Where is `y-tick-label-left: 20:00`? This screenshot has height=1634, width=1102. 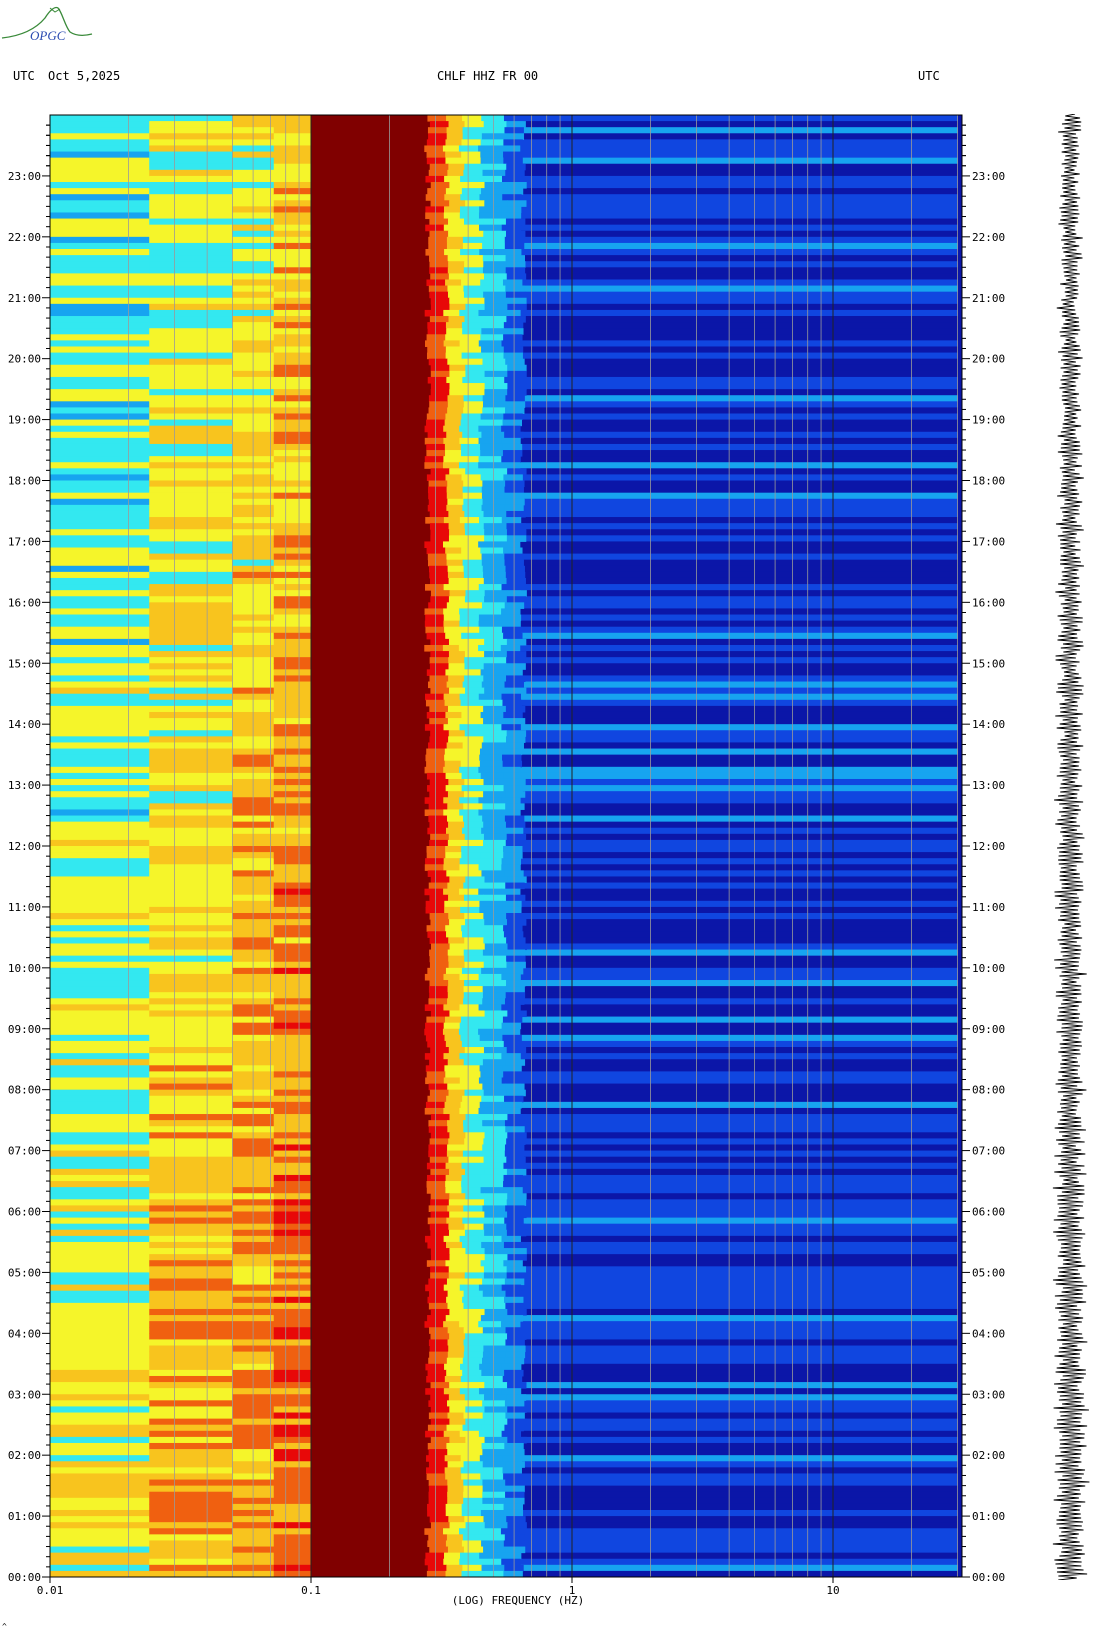 y-tick-label-left: 20:00 is located at coordinates (24, 359).